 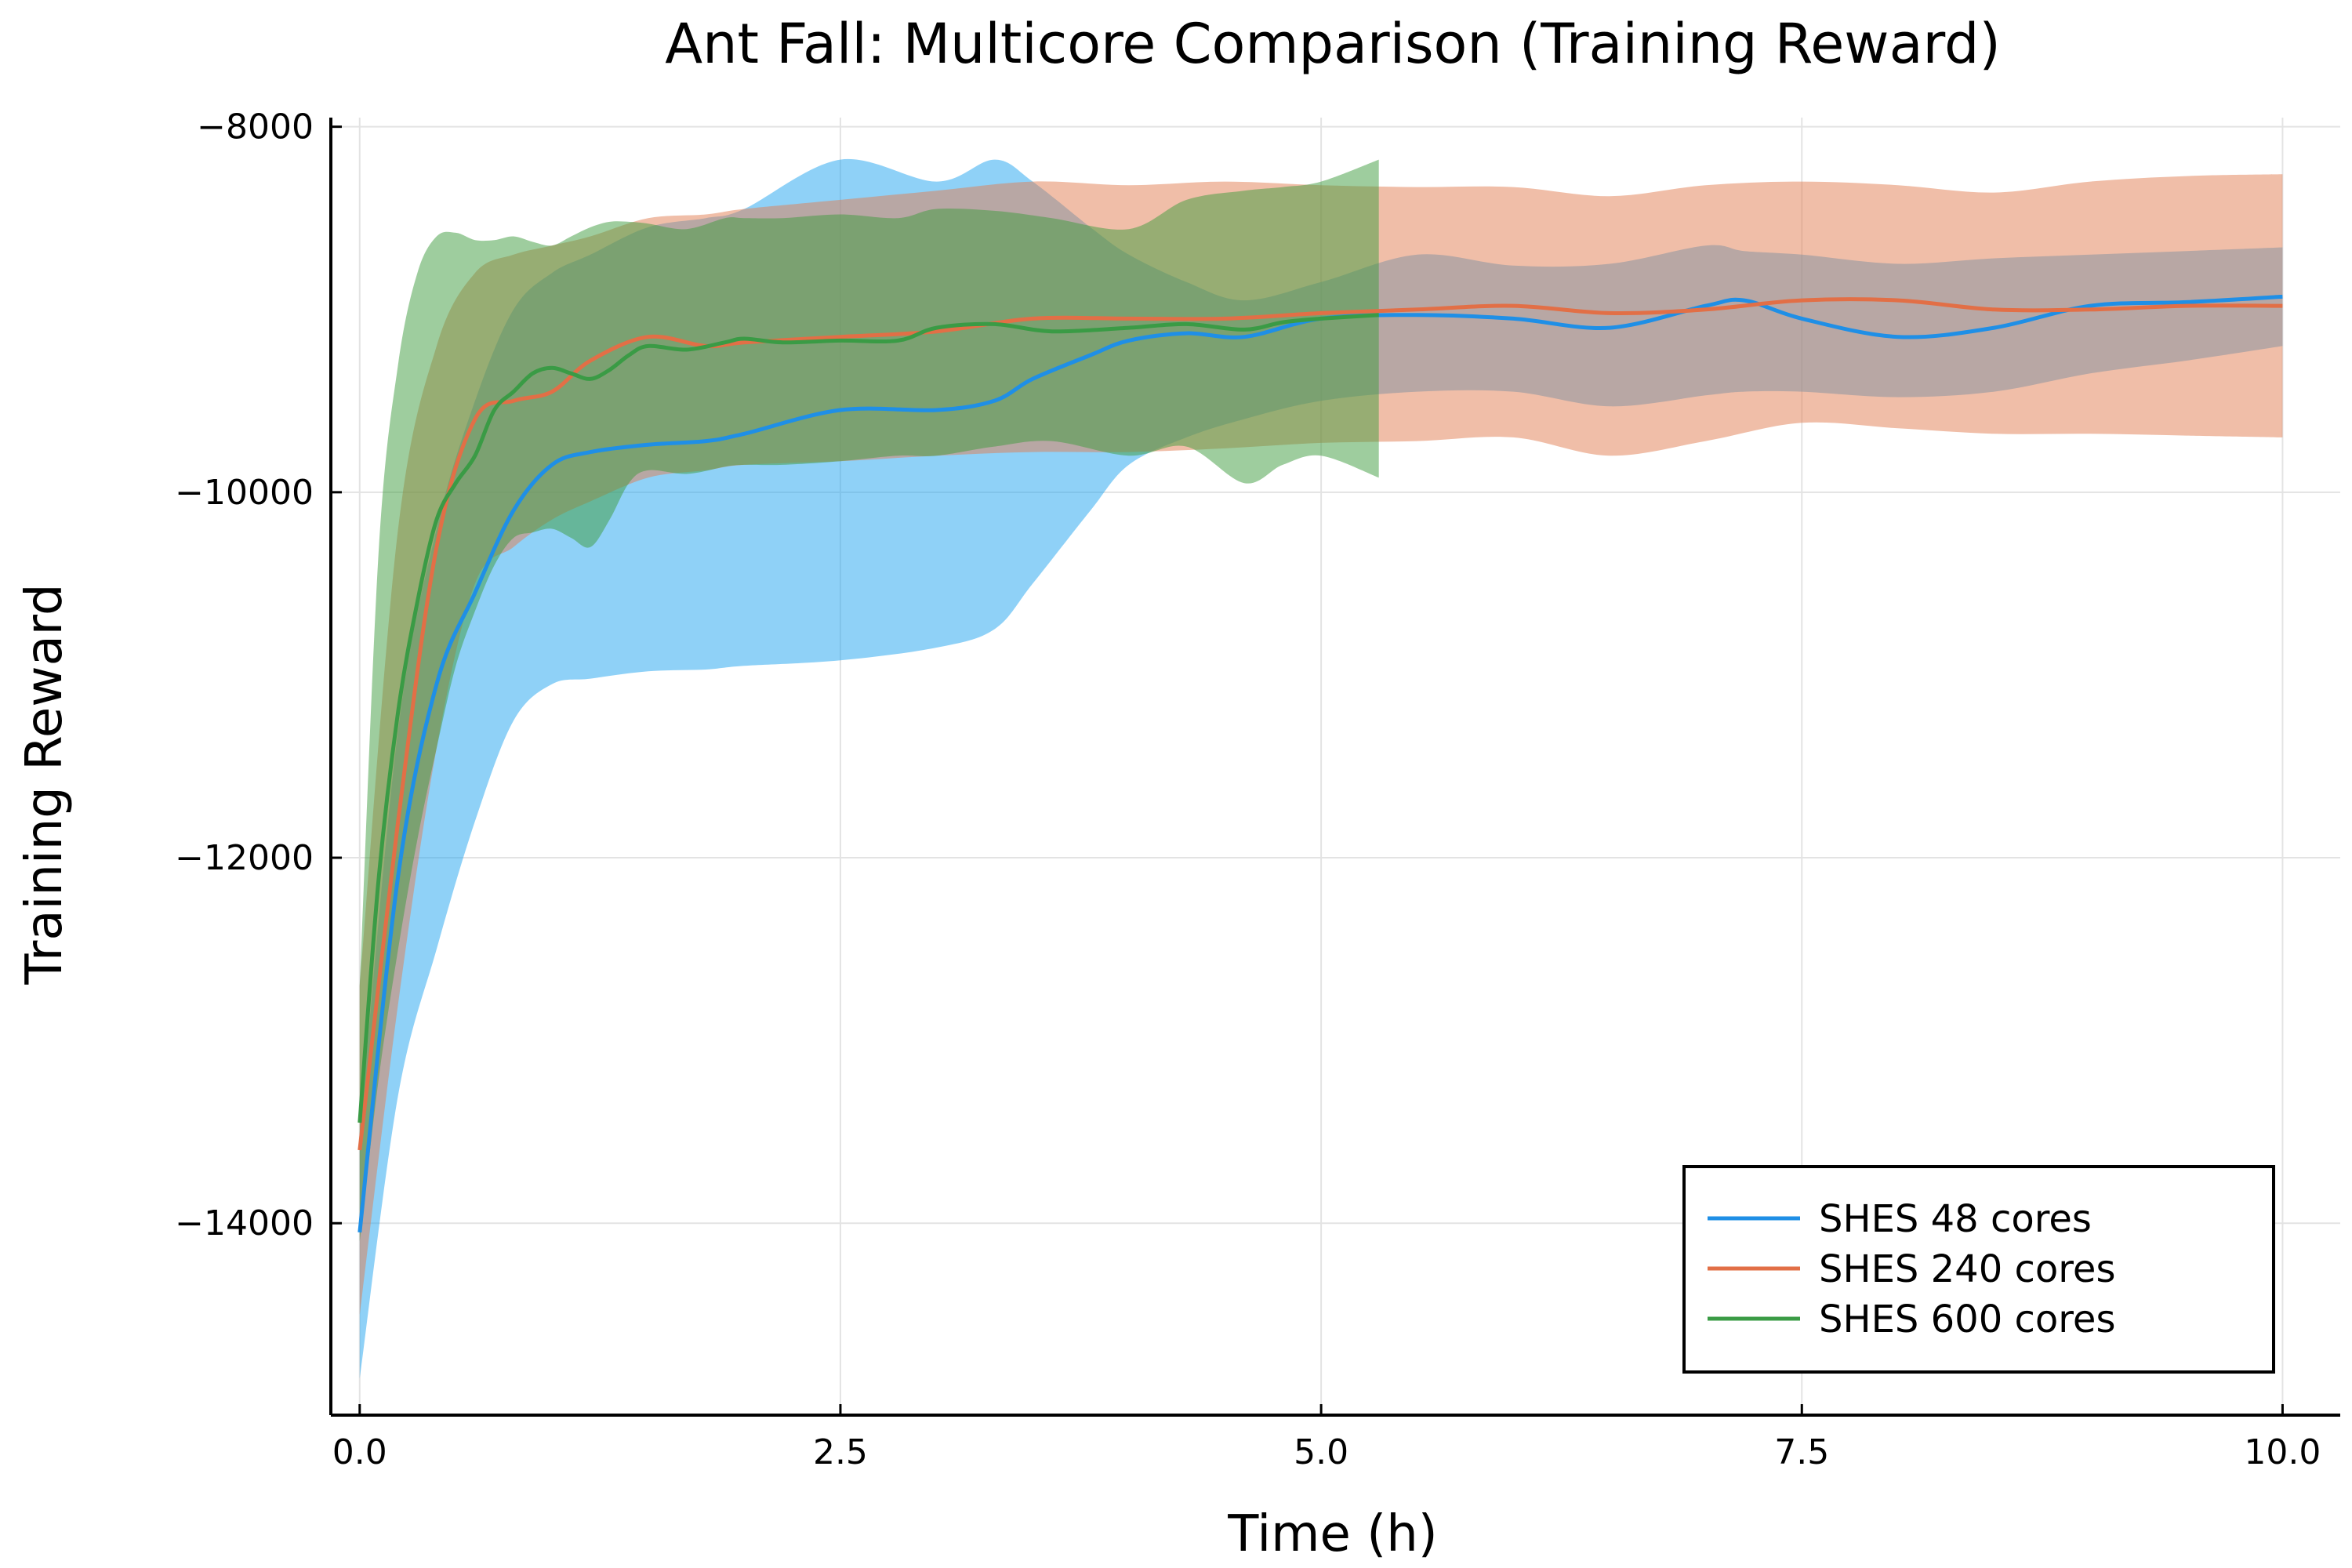 I want to click on y-axis-label: Training Reward, so click(x=45, y=784).